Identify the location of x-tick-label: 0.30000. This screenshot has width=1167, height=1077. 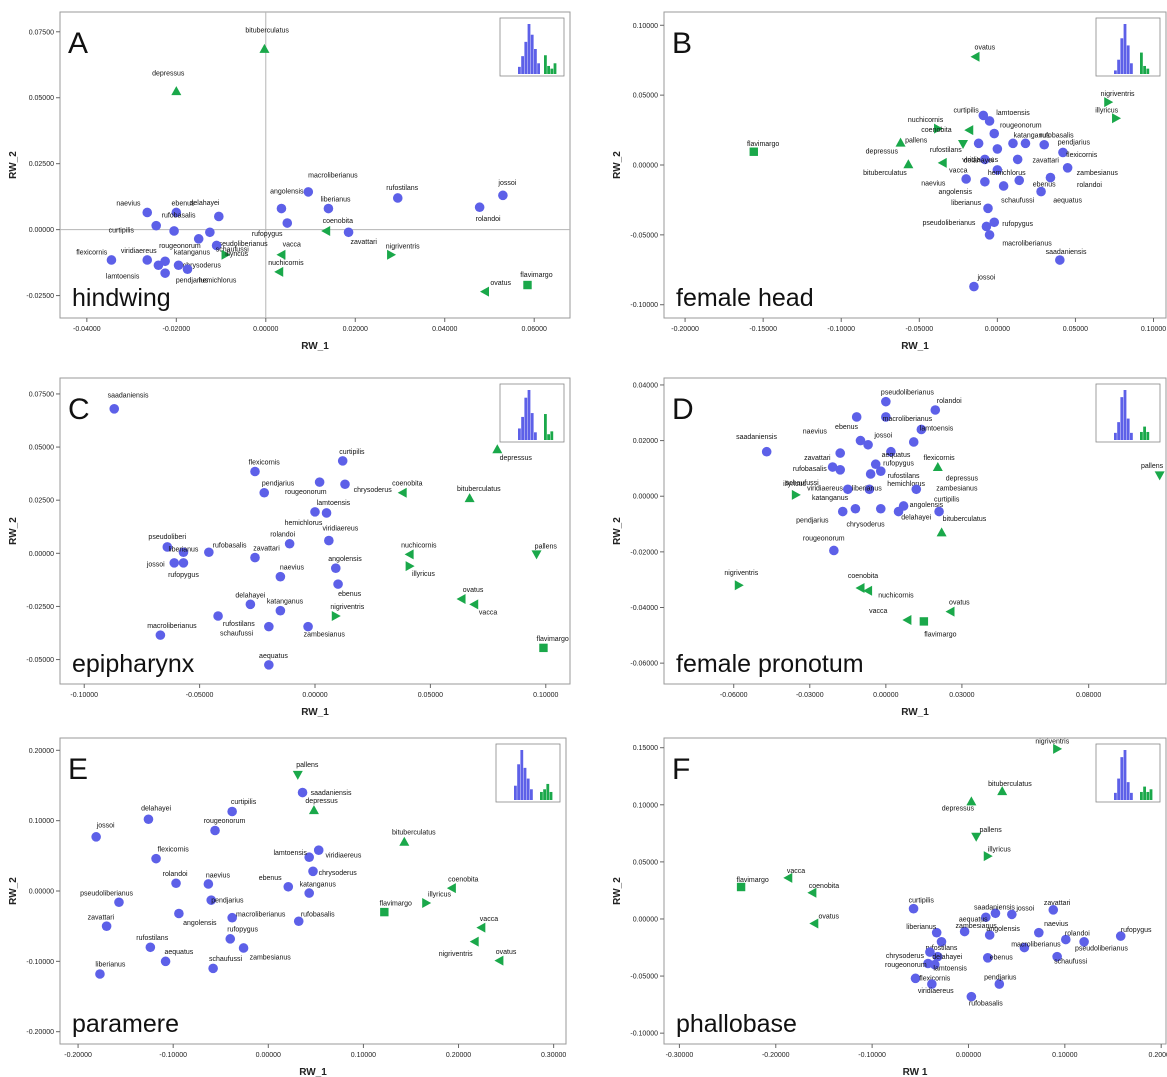
(553, 1055).